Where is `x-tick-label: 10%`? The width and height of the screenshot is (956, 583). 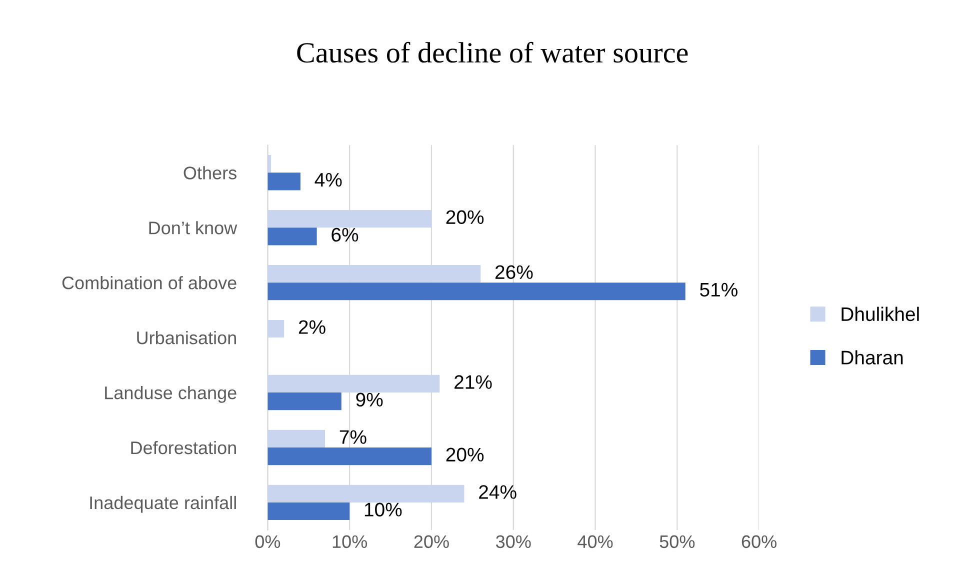
x-tick-label: 10% is located at coordinates (350, 541).